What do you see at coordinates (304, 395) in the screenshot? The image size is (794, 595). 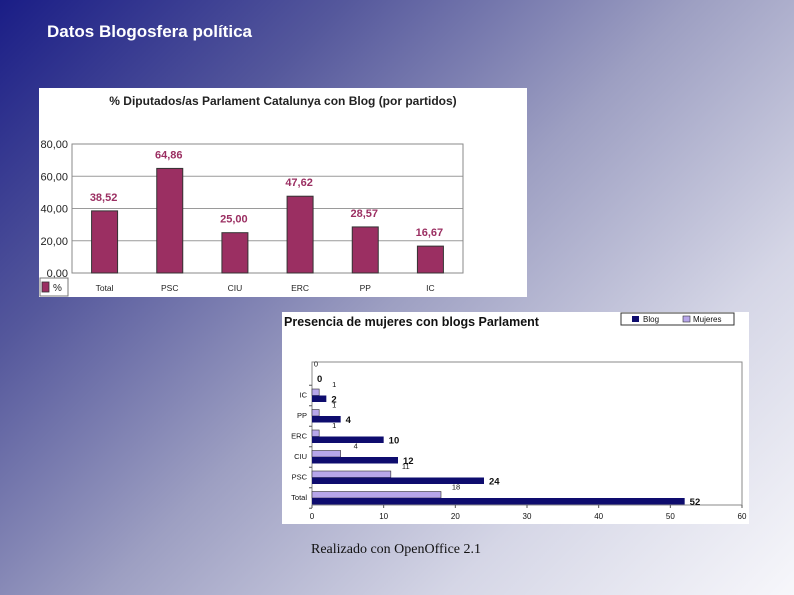 I see `y-tick-label: IC` at bounding box center [304, 395].